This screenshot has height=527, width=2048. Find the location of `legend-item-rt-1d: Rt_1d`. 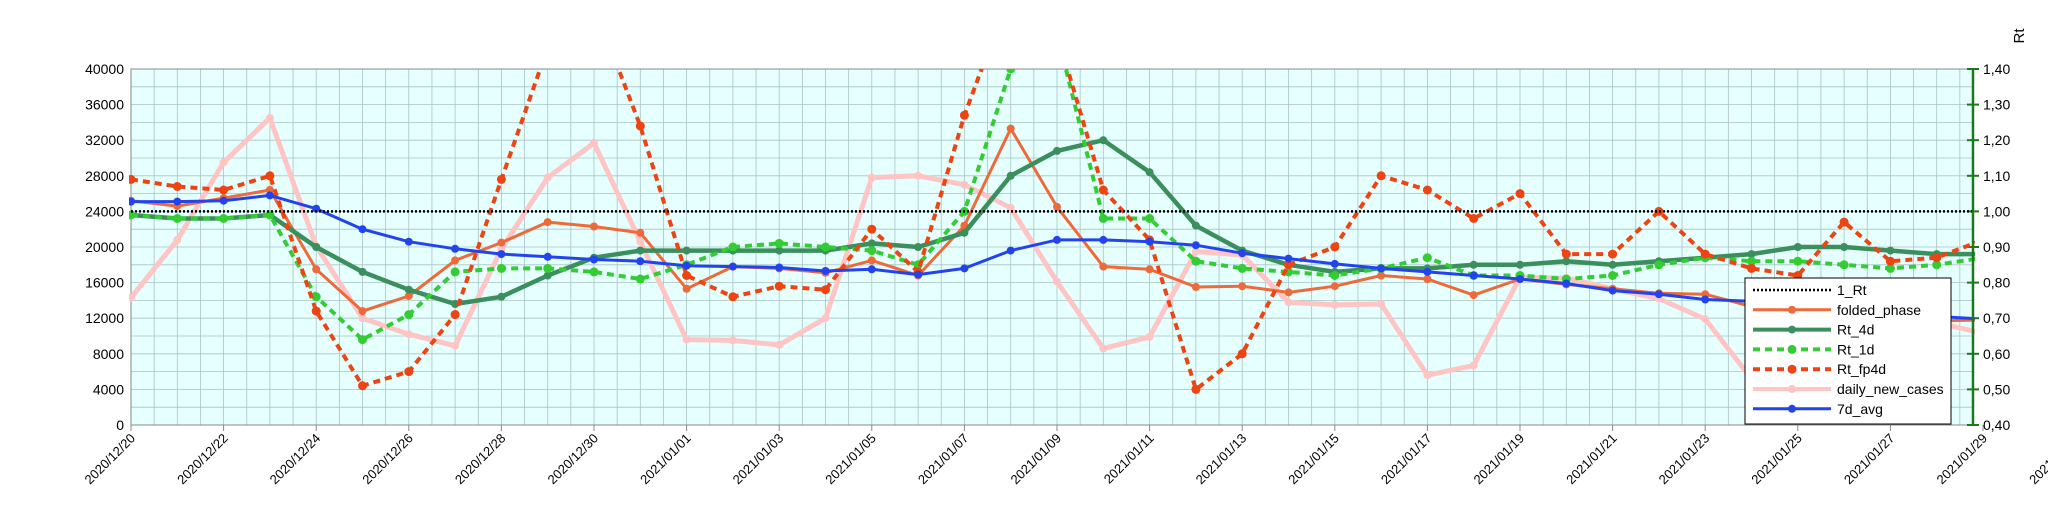

legend-item-rt-1d: Rt_1d is located at coordinates (1813, 349).